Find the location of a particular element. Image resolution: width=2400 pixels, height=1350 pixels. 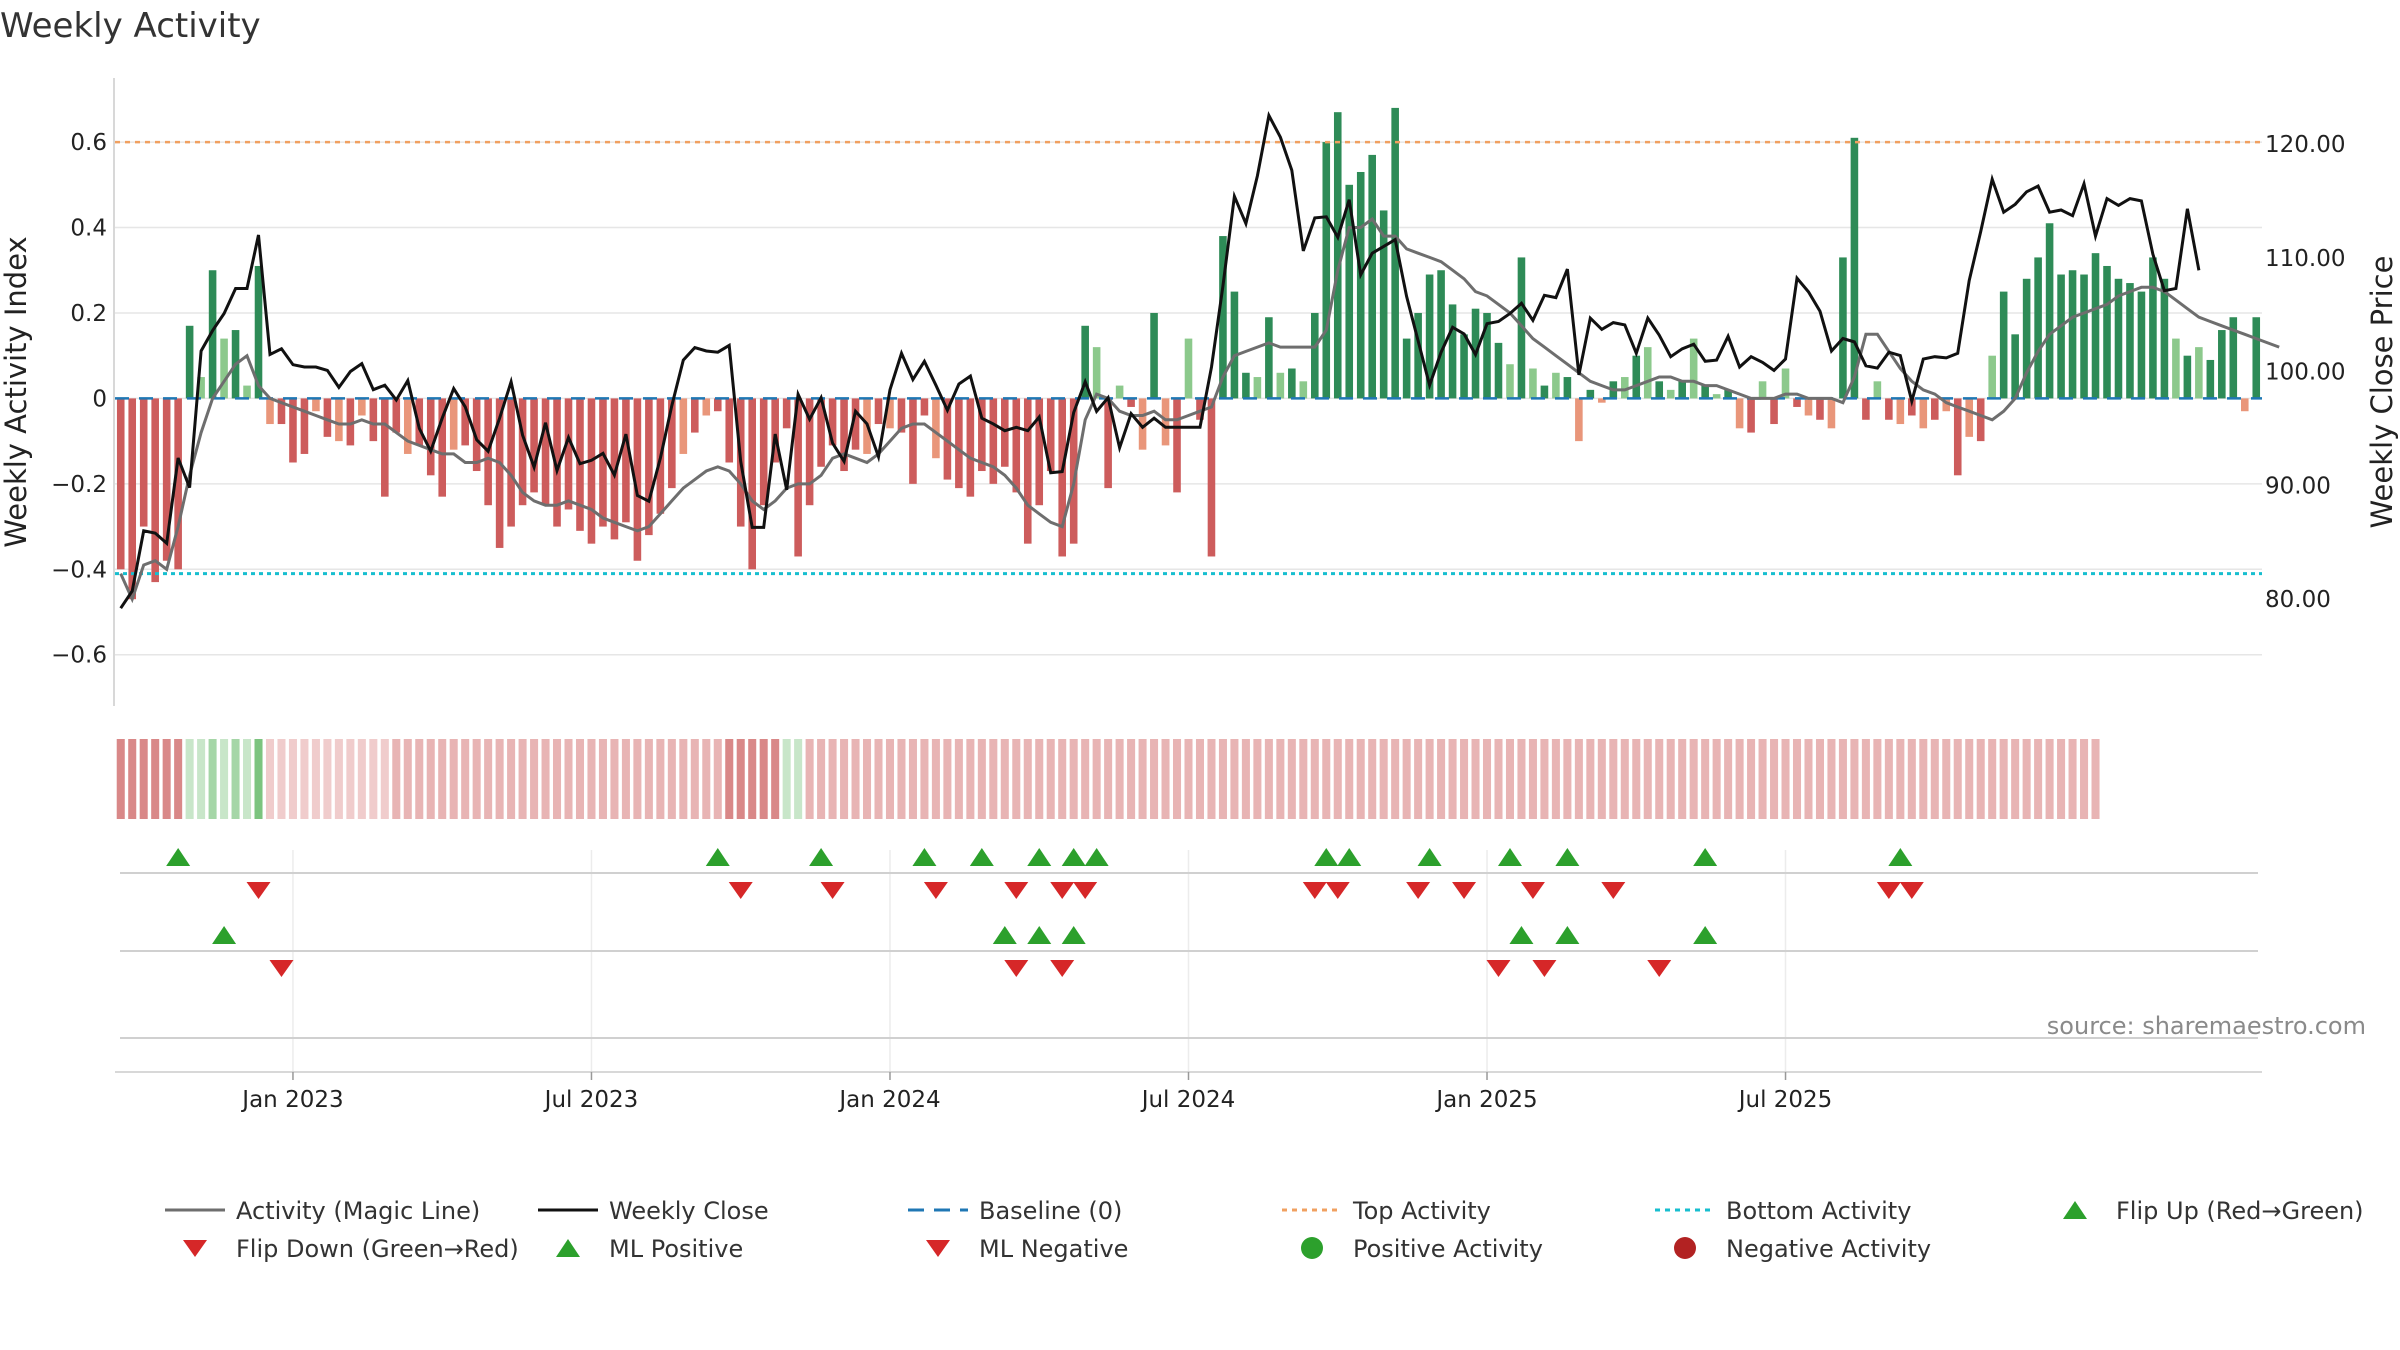

legend-label: Flip Down (Green→Red) is located at coordinates (377, 1249).